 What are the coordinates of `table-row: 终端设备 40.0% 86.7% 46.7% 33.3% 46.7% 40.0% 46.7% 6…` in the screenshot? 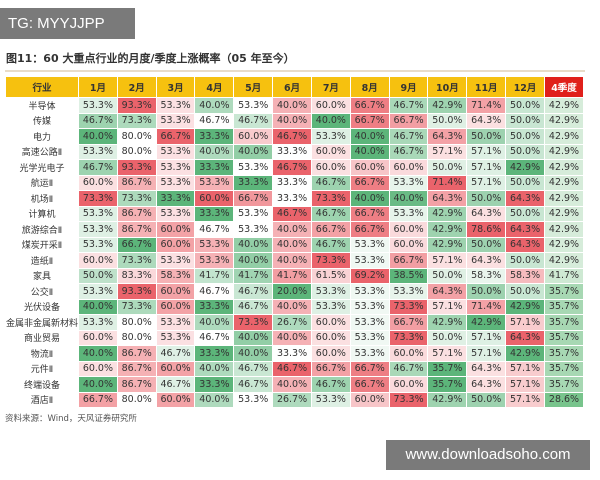 It's located at (294, 384).